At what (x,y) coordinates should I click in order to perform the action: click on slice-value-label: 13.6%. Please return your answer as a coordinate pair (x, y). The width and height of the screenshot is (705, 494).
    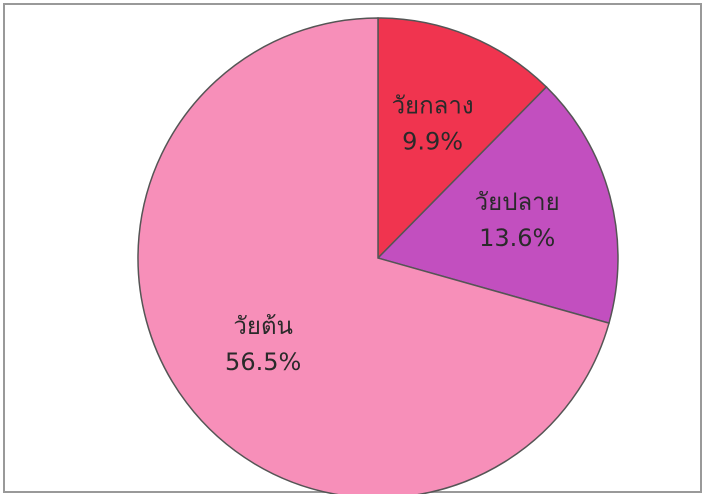
    Looking at the image, I should click on (517, 238).